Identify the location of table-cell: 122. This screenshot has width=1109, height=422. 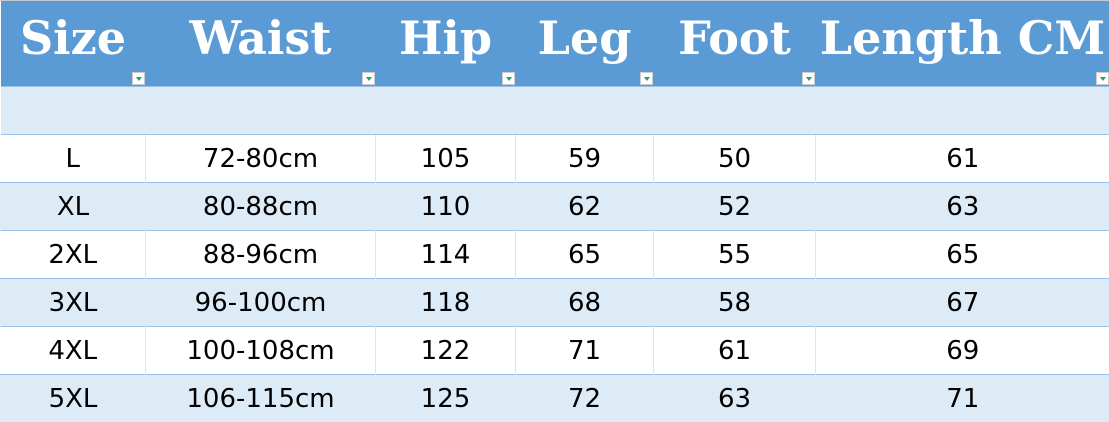
(446, 351).